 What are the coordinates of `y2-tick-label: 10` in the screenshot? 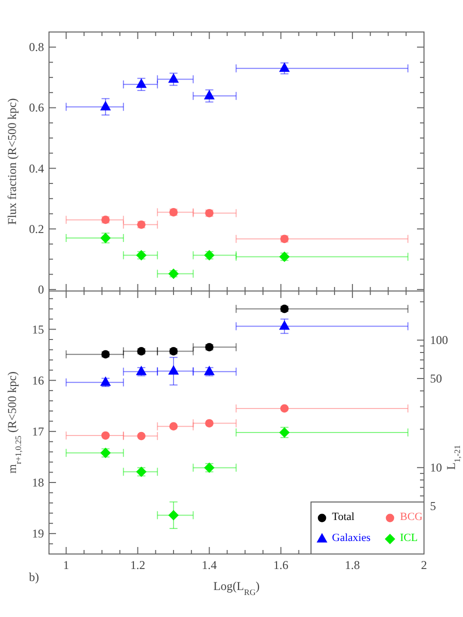 It's located at (436, 467).